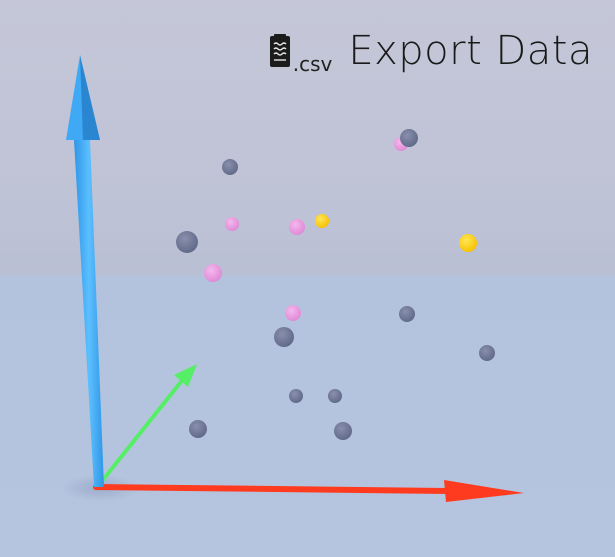 The width and height of the screenshot is (615, 557). I want to click on csv-file-icon: .csv, so click(300, 54).